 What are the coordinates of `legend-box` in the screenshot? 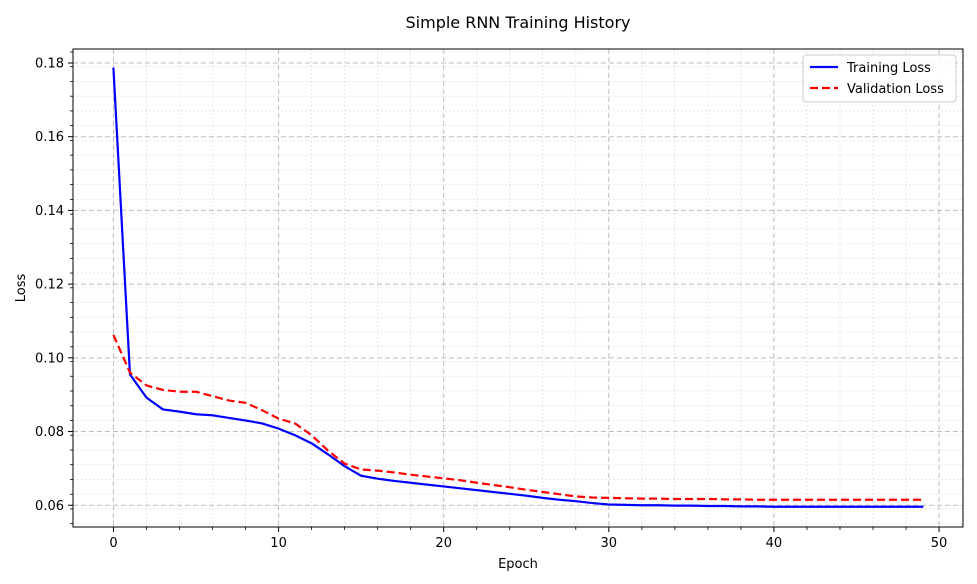 It's located at (879, 78).